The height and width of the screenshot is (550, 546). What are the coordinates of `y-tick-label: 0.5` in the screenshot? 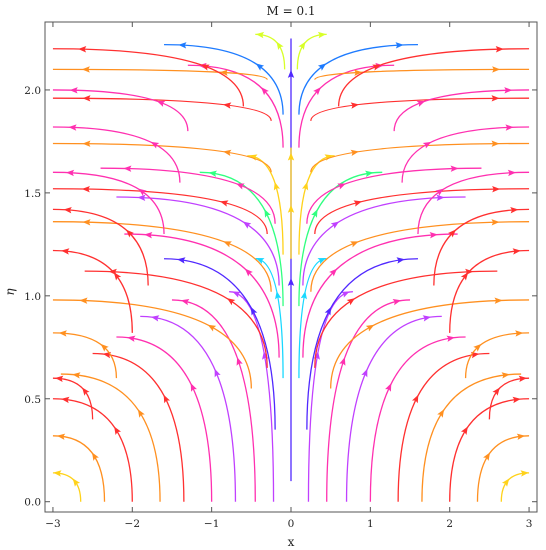 It's located at (32, 400).